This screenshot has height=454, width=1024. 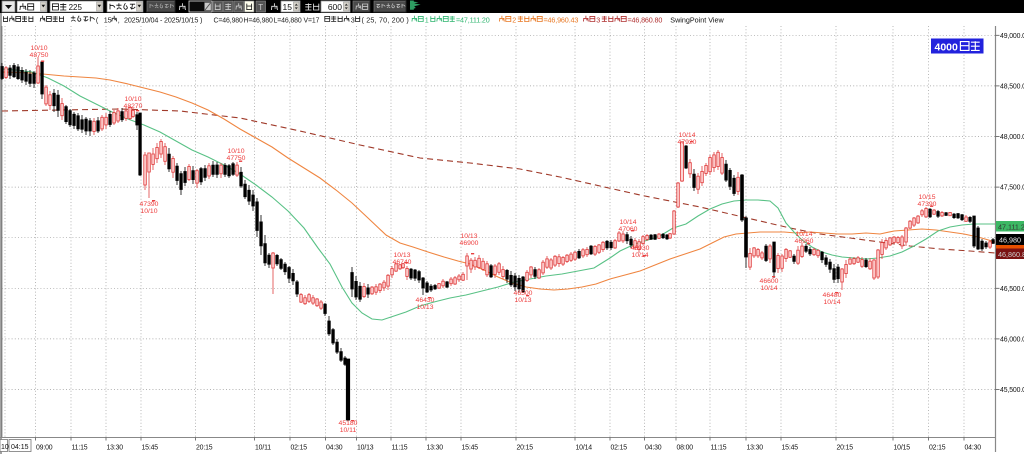 What do you see at coordinates (1012, 340) in the screenshot?
I see `svg-text: 46,000.00` at bounding box center [1012, 340].